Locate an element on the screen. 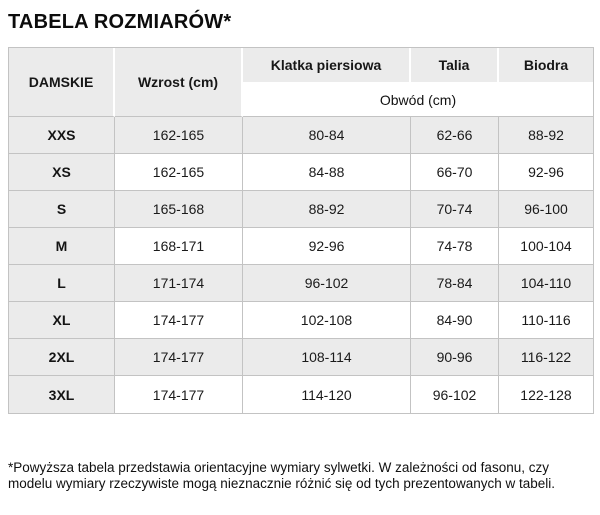 This screenshot has width=600, height=515. table-row: 3XL 174-177 114-120 96-102 122-128 is located at coordinates (301, 394).